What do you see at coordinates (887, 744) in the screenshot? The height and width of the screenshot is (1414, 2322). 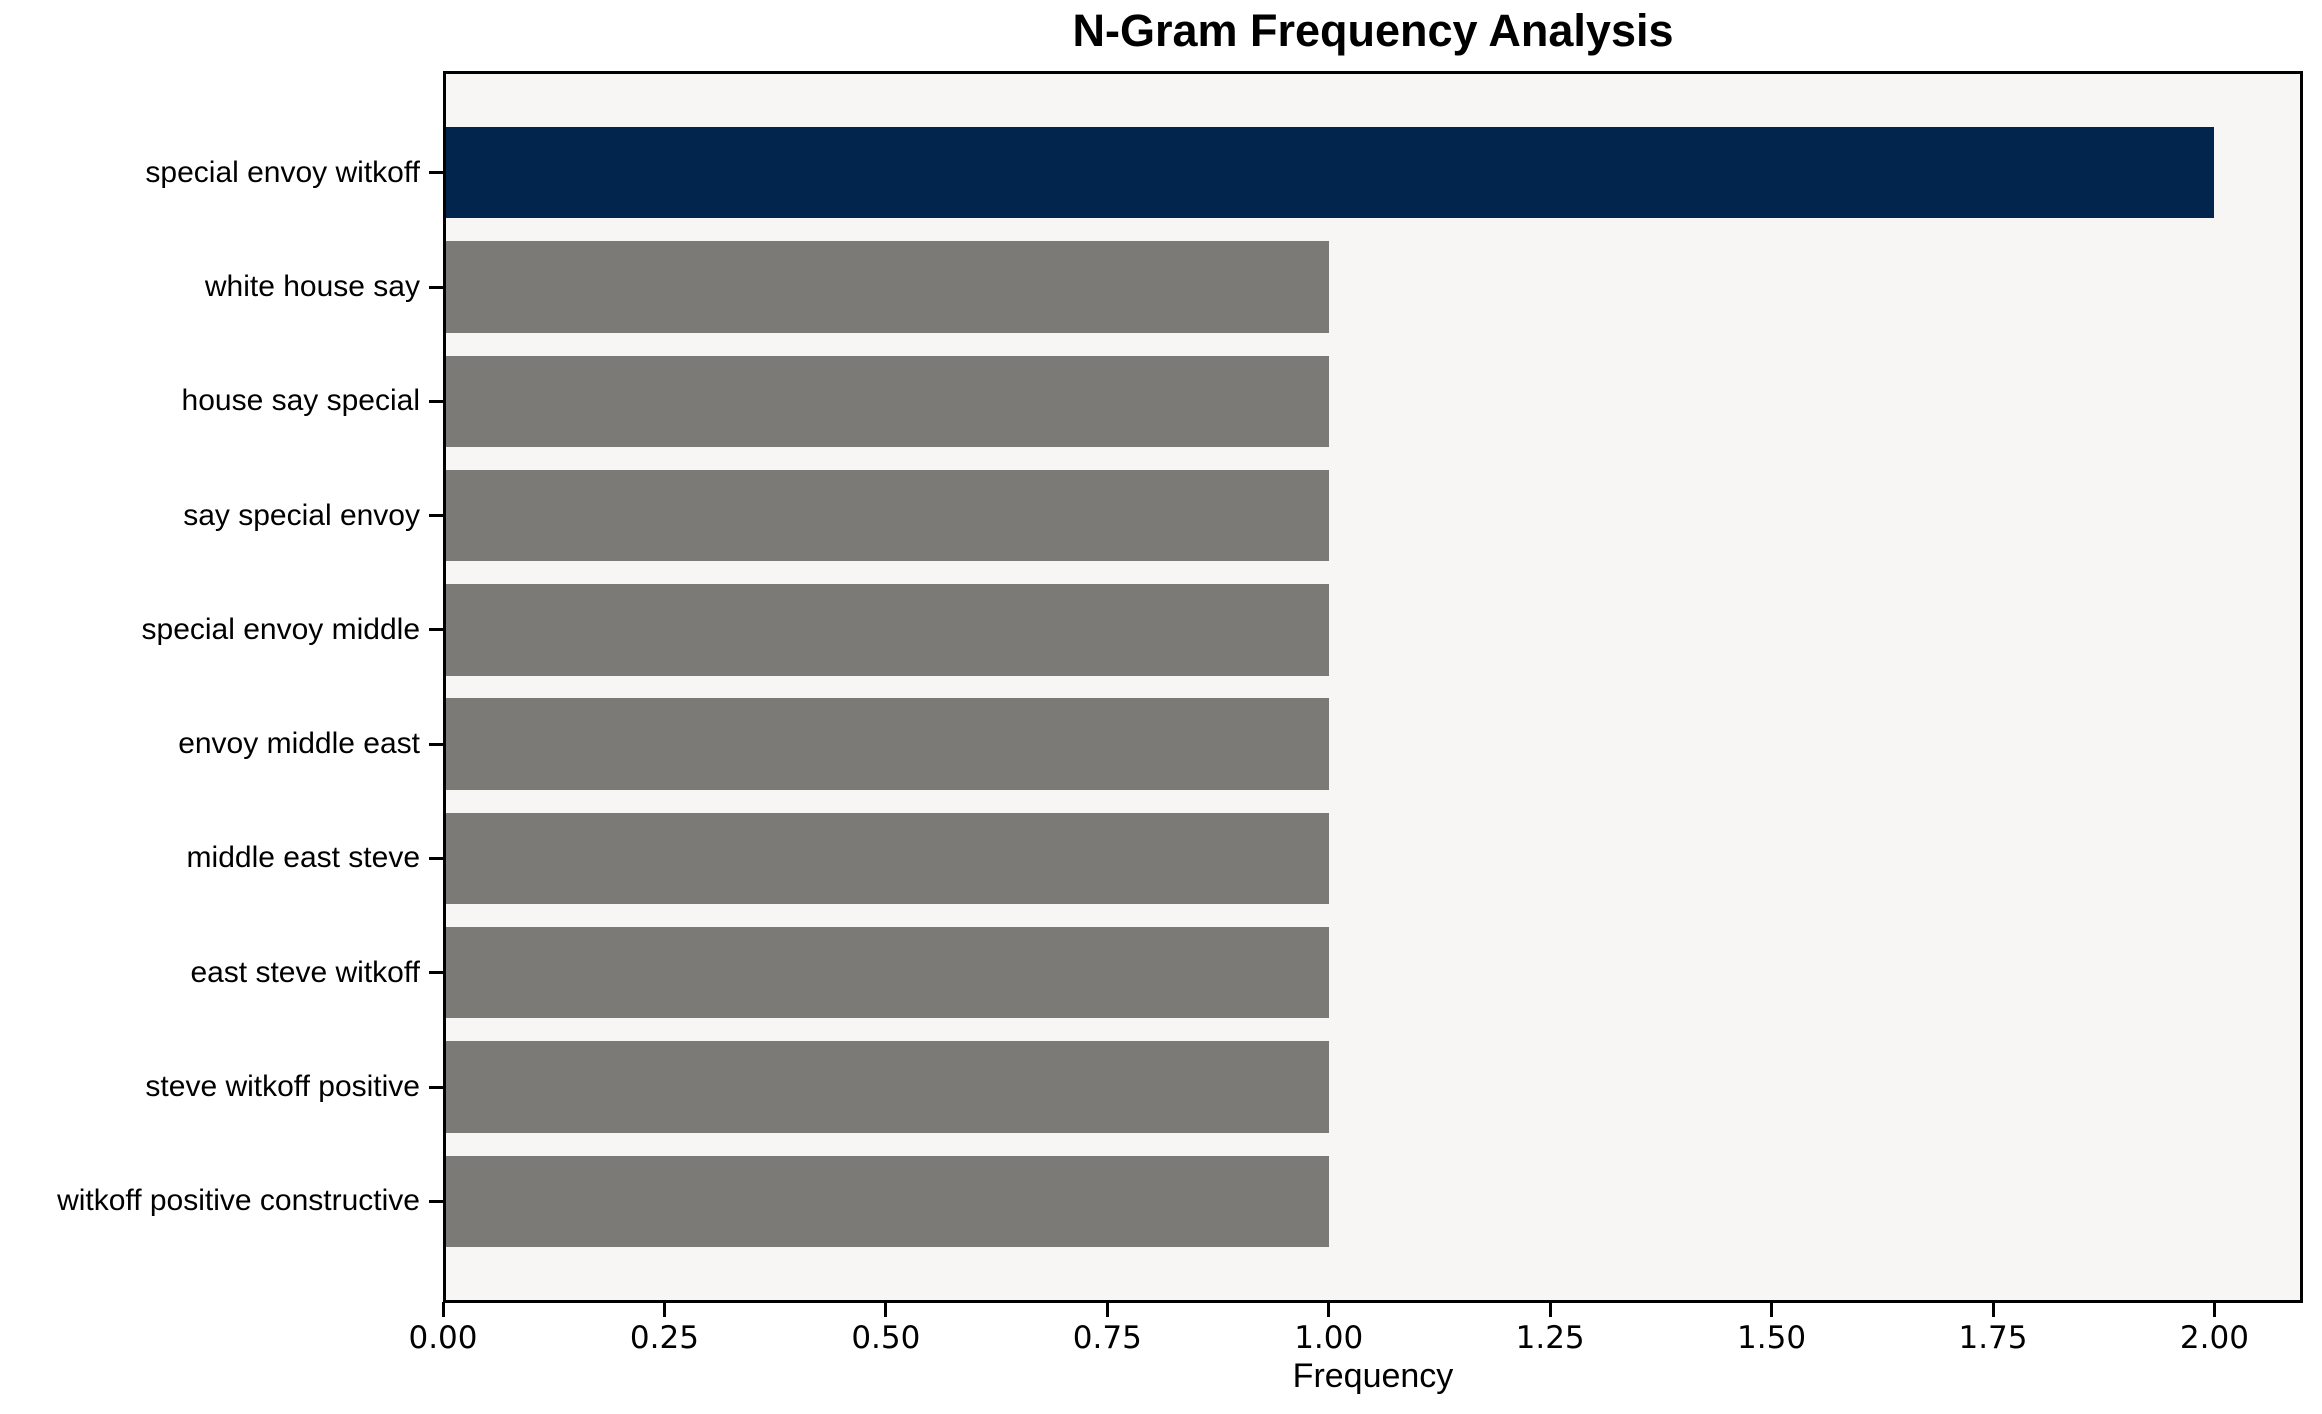 I see `bar-envoy-middle-east` at bounding box center [887, 744].